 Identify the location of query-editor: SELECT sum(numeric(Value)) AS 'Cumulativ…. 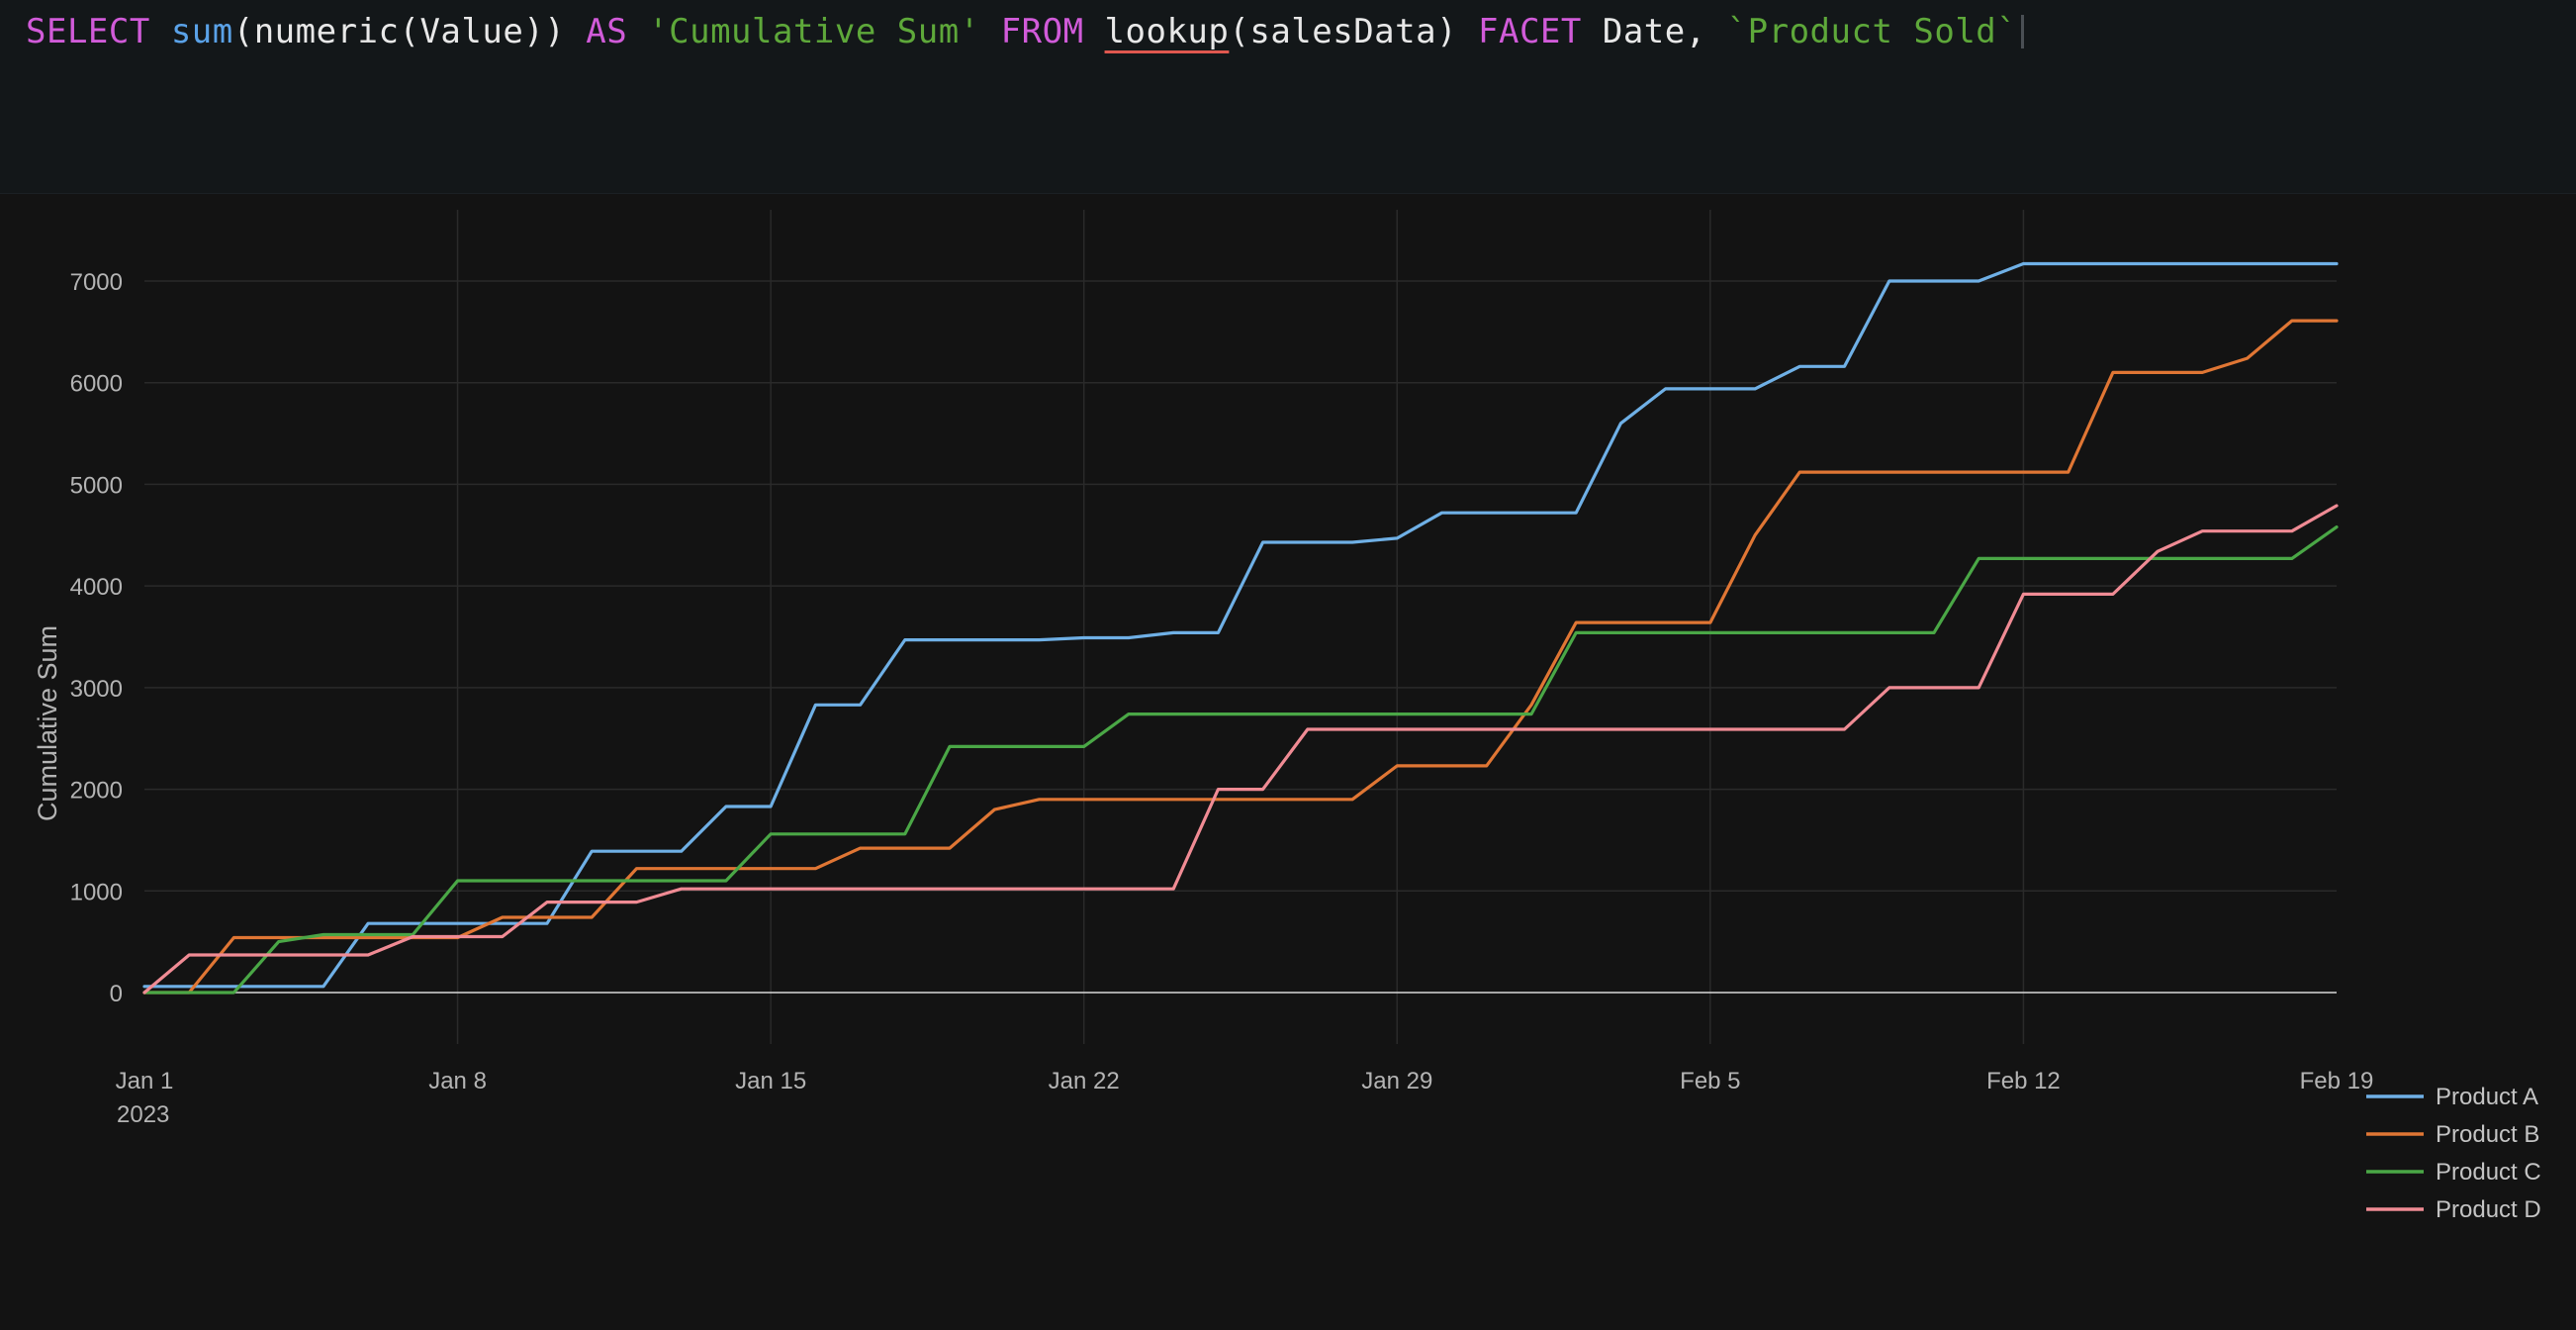
(1288, 97).